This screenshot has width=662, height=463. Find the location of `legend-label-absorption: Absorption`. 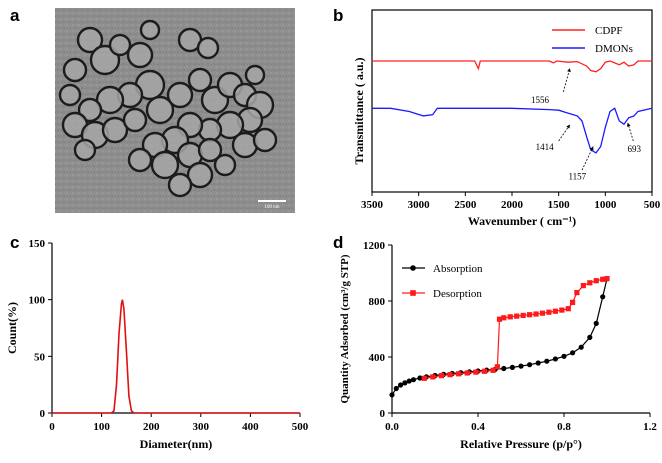

legend-label-absorption: Absorption is located at coordinates (458, 269).